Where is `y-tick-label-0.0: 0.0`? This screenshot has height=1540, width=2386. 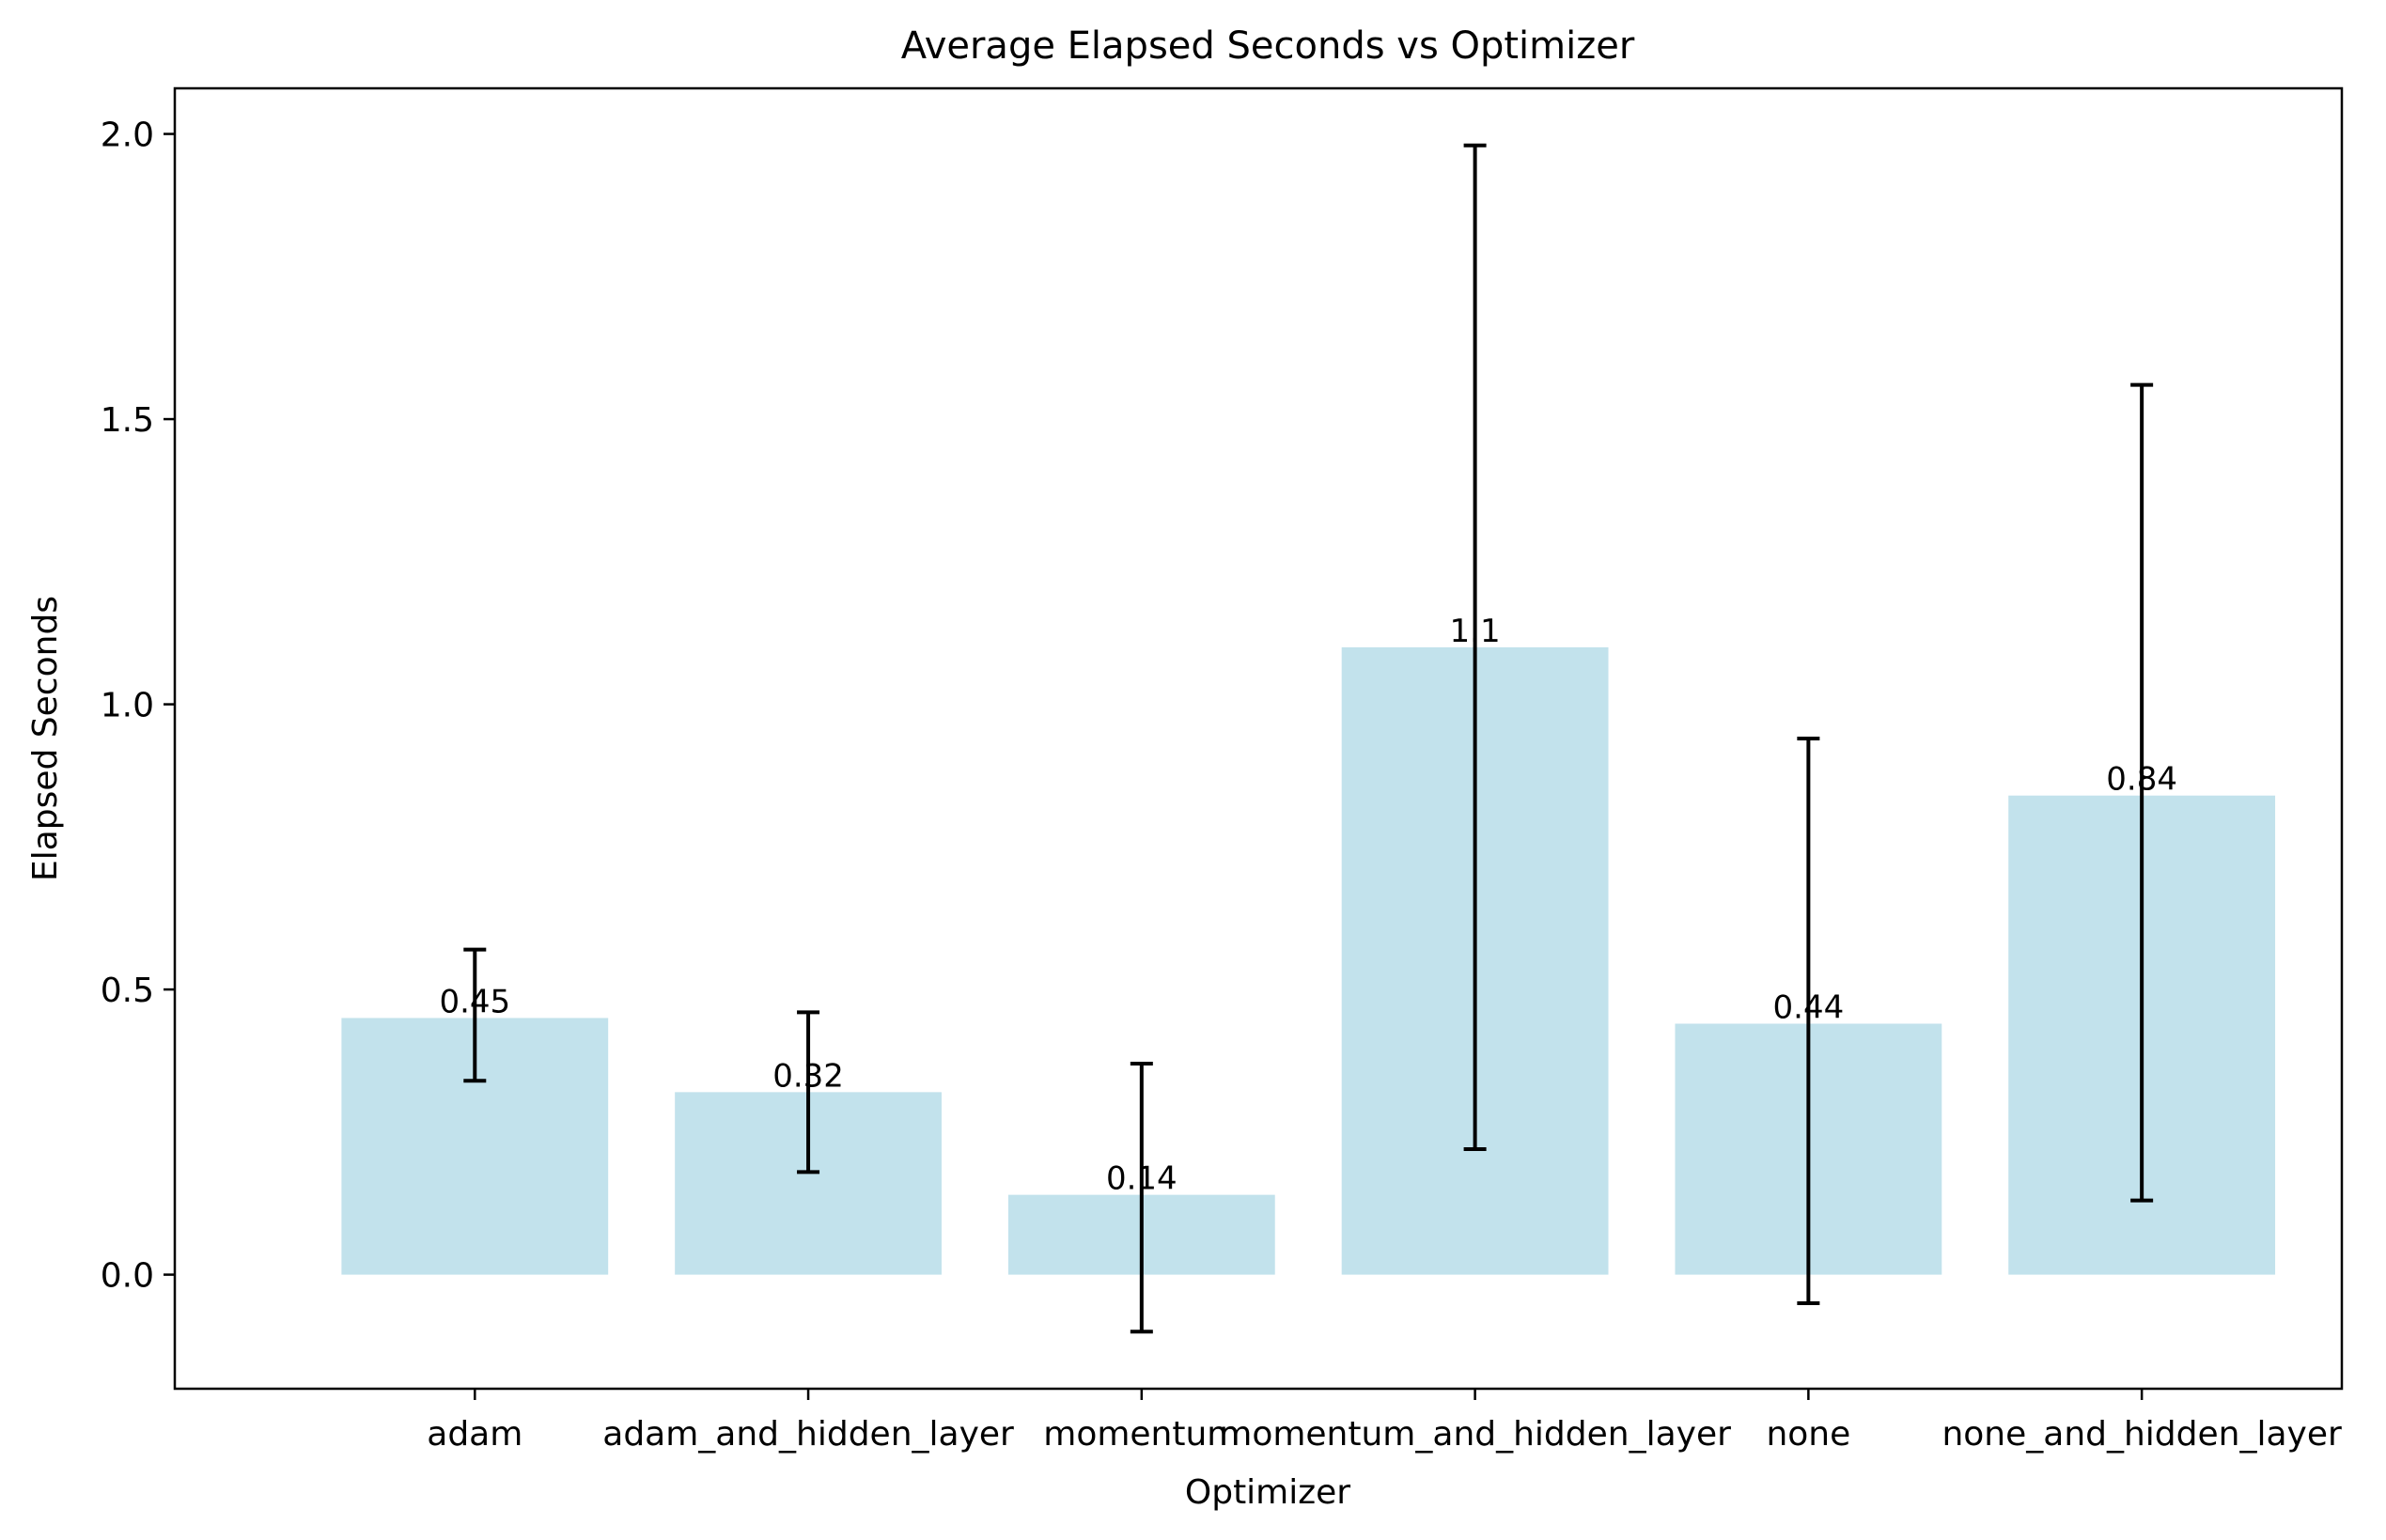
y-tick-label-0.0: 0.0 is located at coordinates (127, 1276).